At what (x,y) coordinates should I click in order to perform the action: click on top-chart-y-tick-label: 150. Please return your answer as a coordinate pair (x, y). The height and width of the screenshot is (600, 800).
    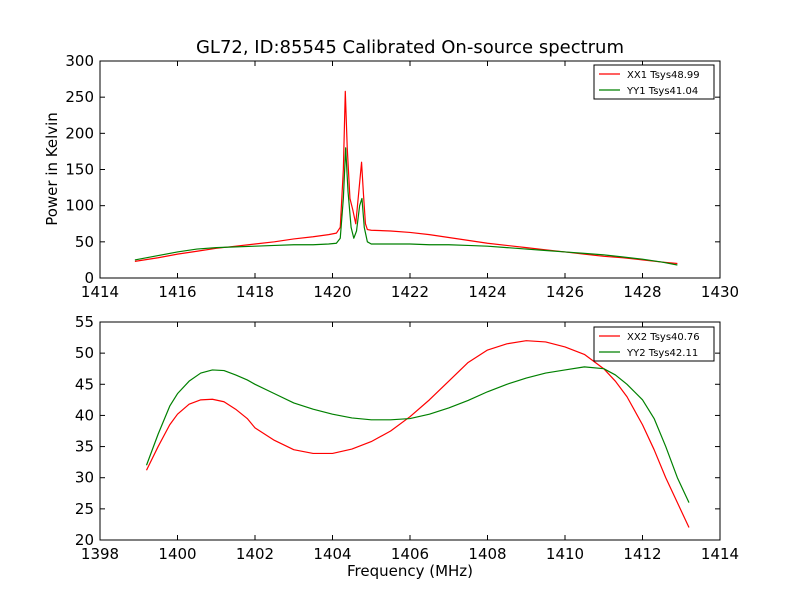
    Looking at the image, I should click on (79, 170).